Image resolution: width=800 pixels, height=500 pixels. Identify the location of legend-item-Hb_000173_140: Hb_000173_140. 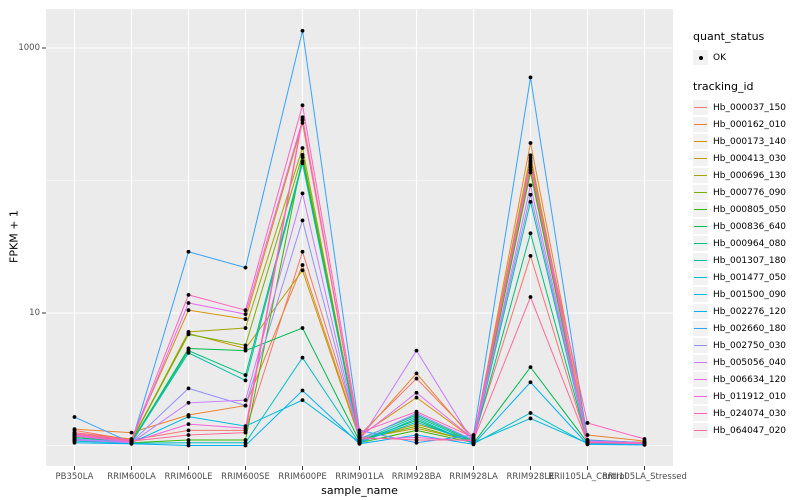
(746, 141).